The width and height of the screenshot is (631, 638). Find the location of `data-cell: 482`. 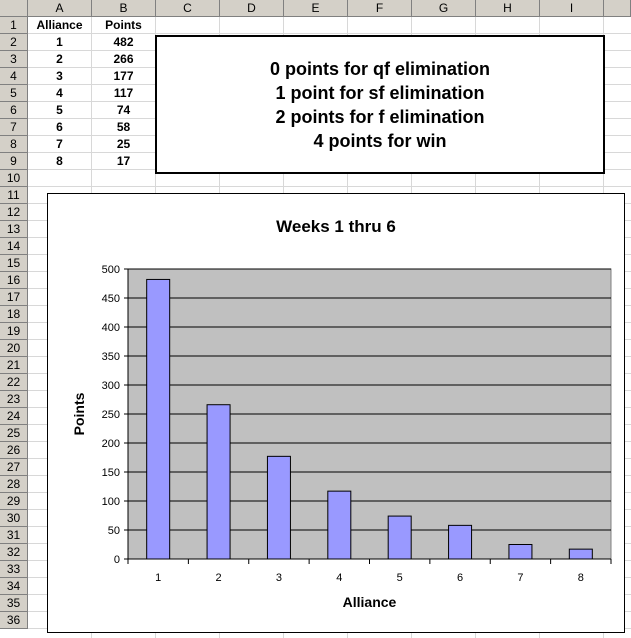

data-cell: 482 is located at coordinates (123, 42).